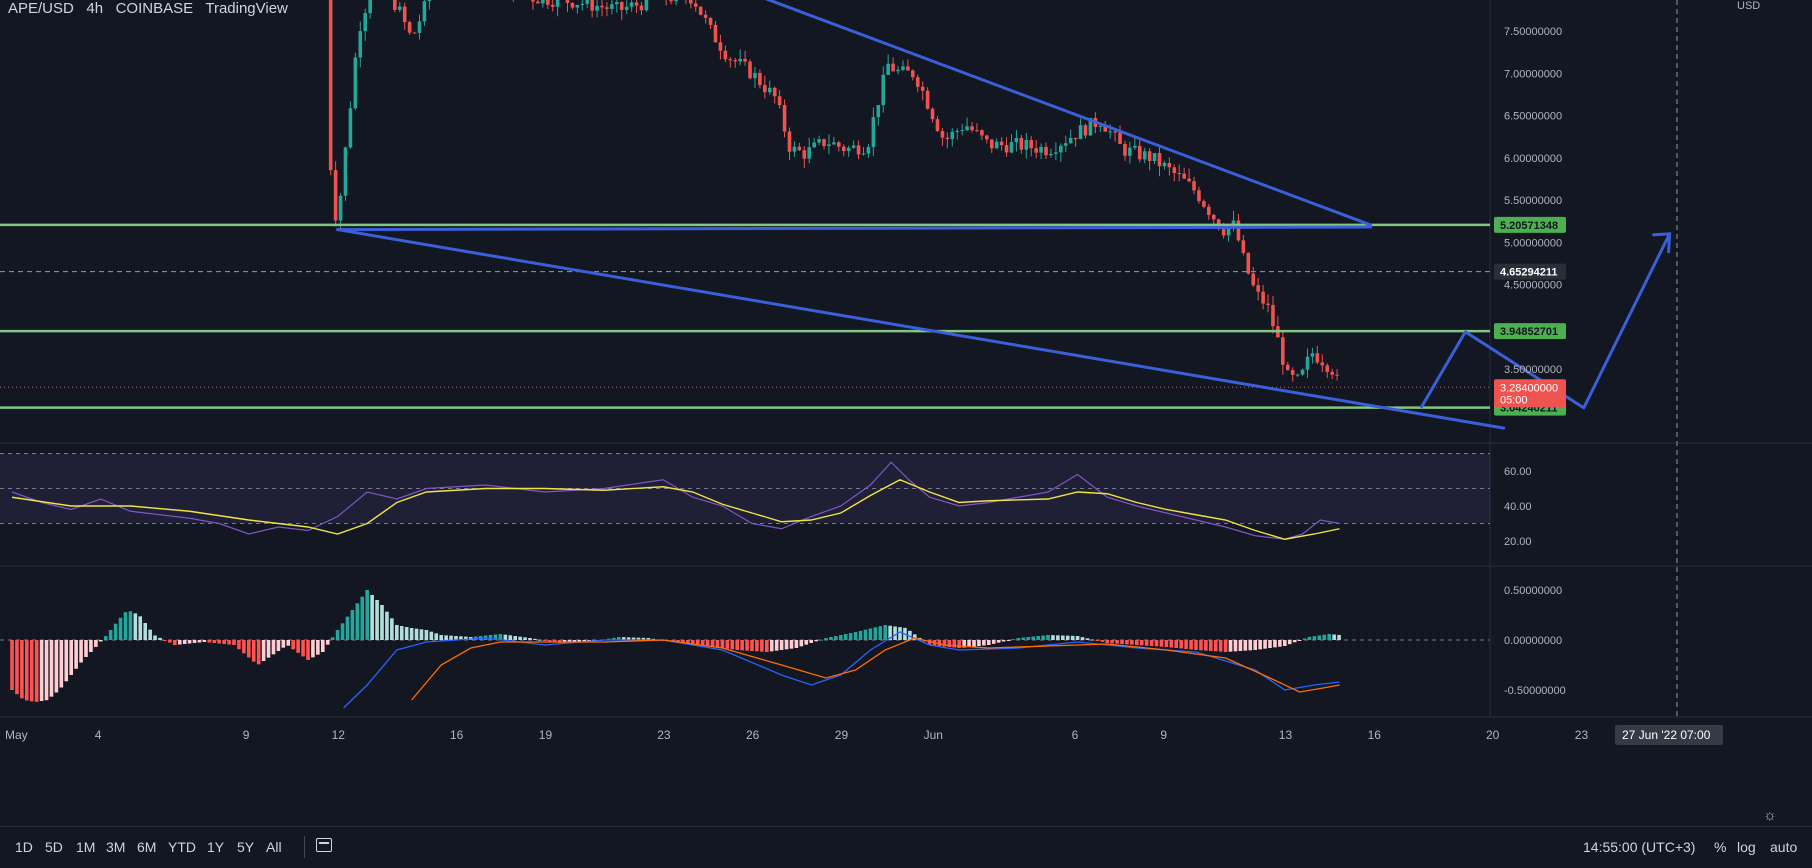 The width and height of the screenshot is (1812, 868). What do you see at coordinates (274, 847) in the screenshot?
I see `timeframe-all: All` at bounding box center [274, 847].